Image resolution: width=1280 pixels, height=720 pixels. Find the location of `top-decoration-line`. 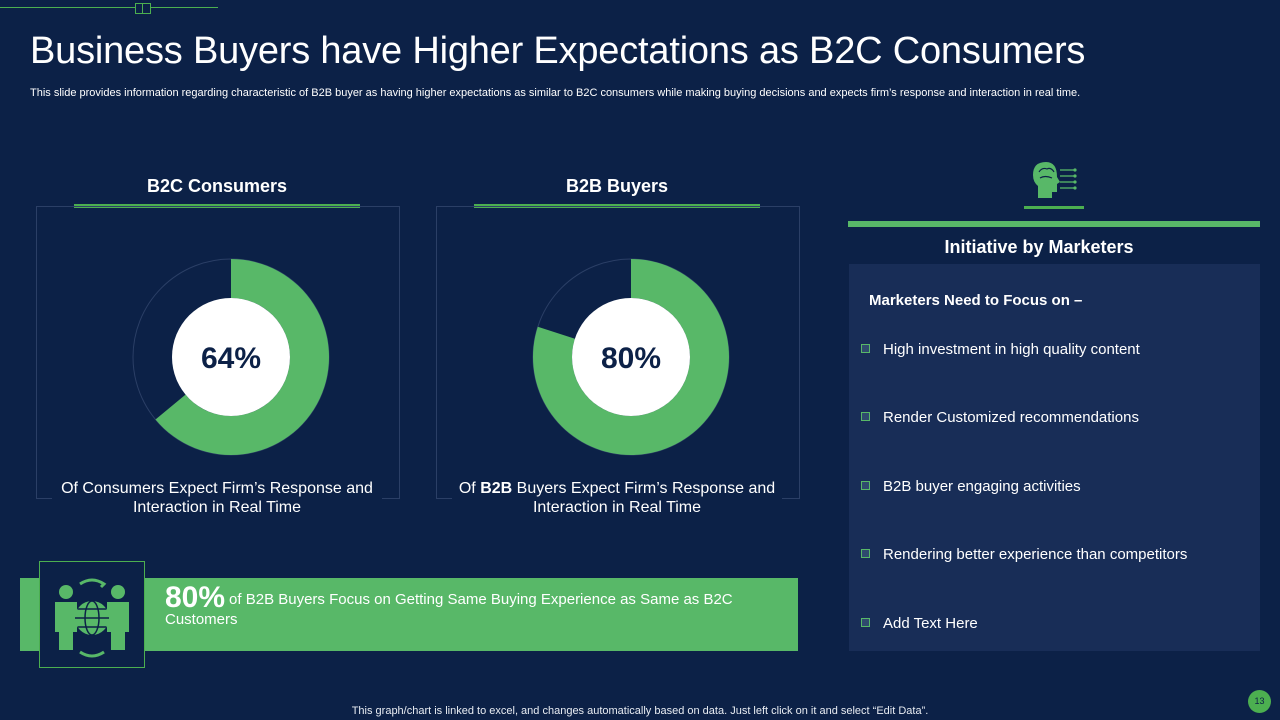

top-decoration-line is located at coordinates (109, 7).